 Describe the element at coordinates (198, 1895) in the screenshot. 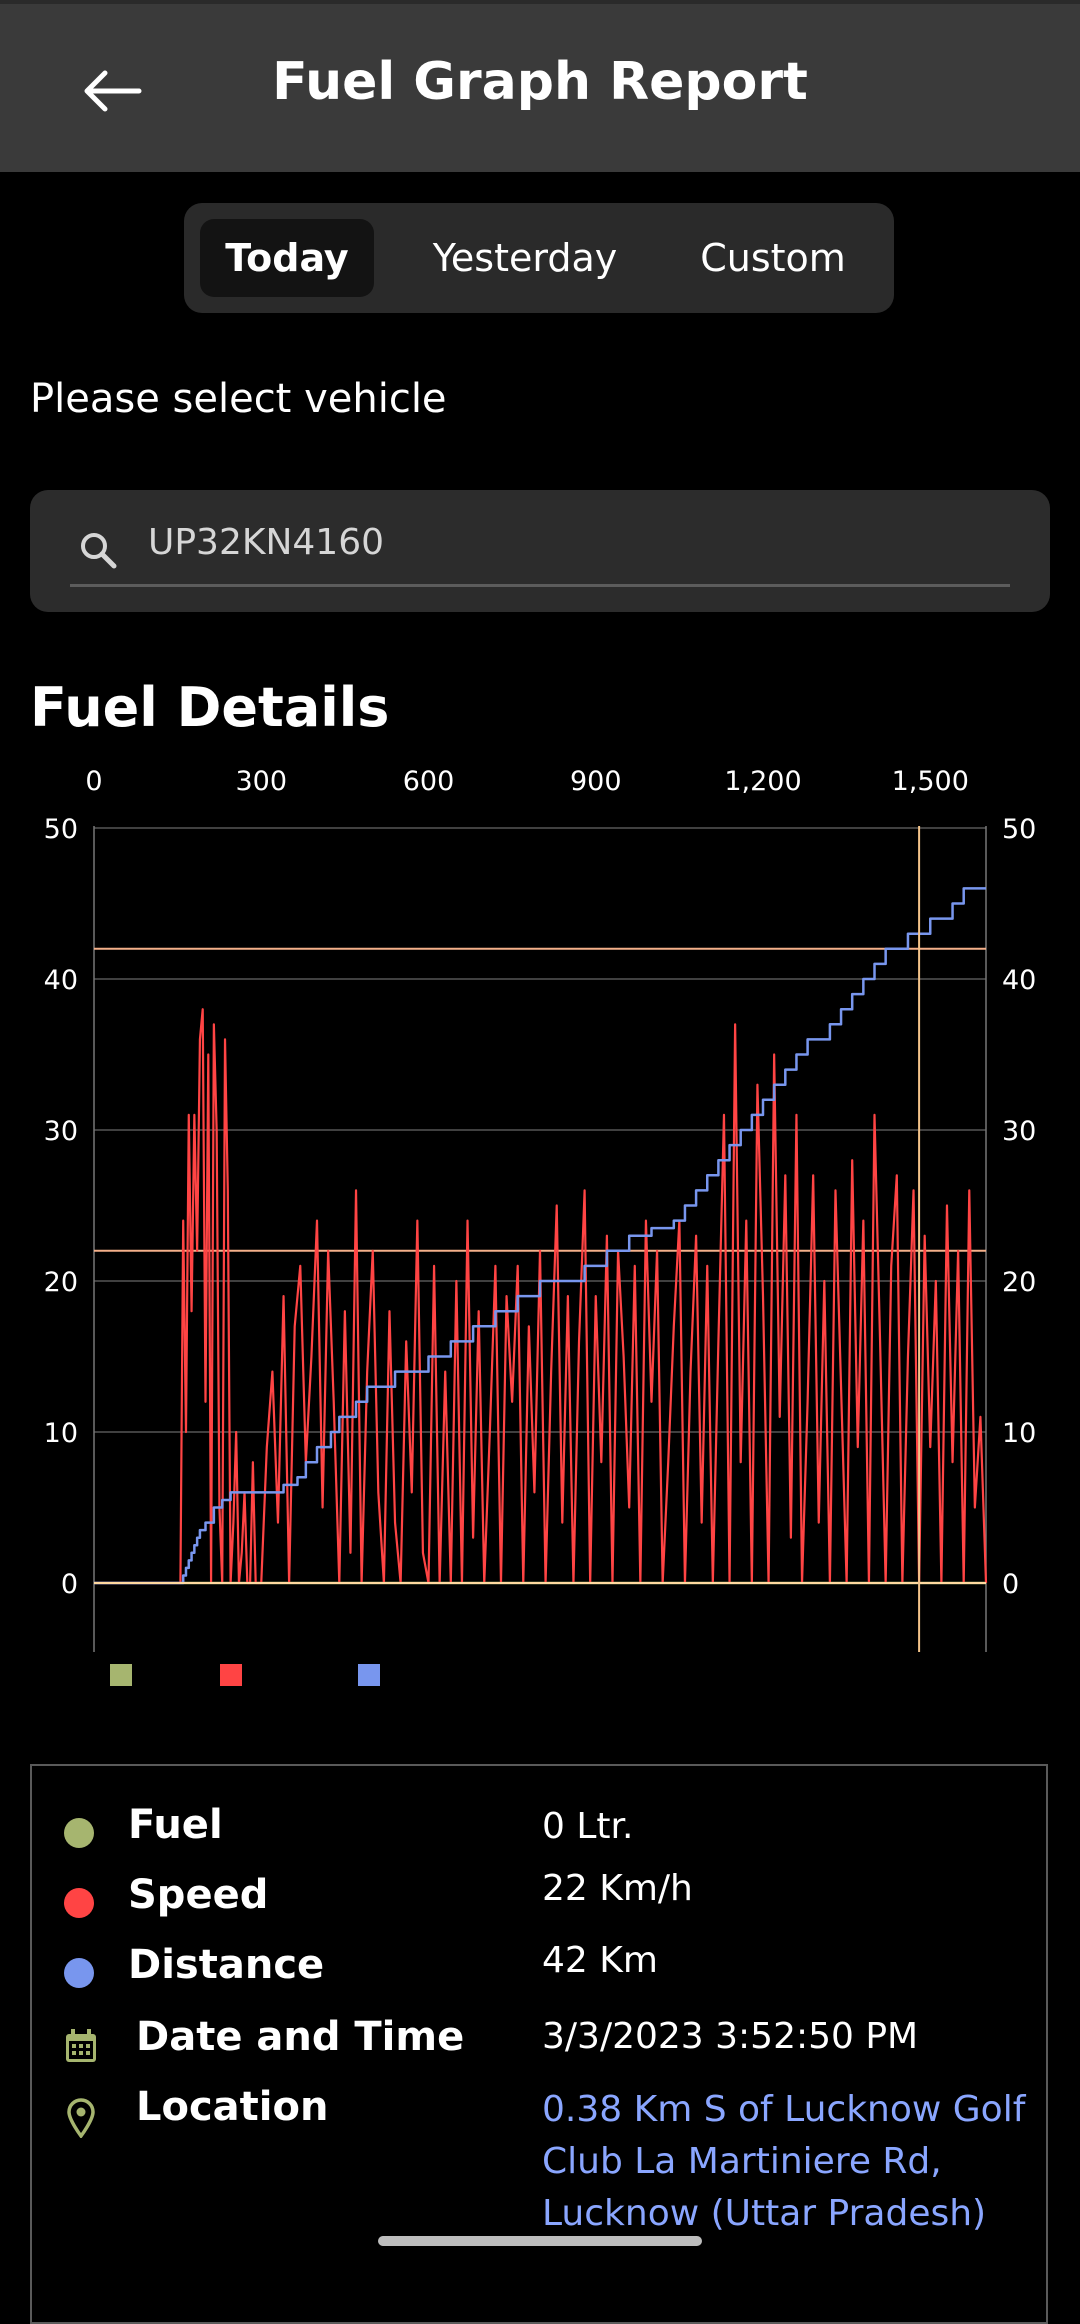

I see `speed-label: Speed` at that location.